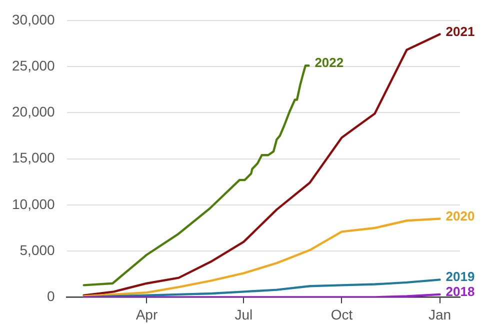 This screenshot has height=332, width=500. I want to click on x-tick-label: Jan, so click(440, 314).